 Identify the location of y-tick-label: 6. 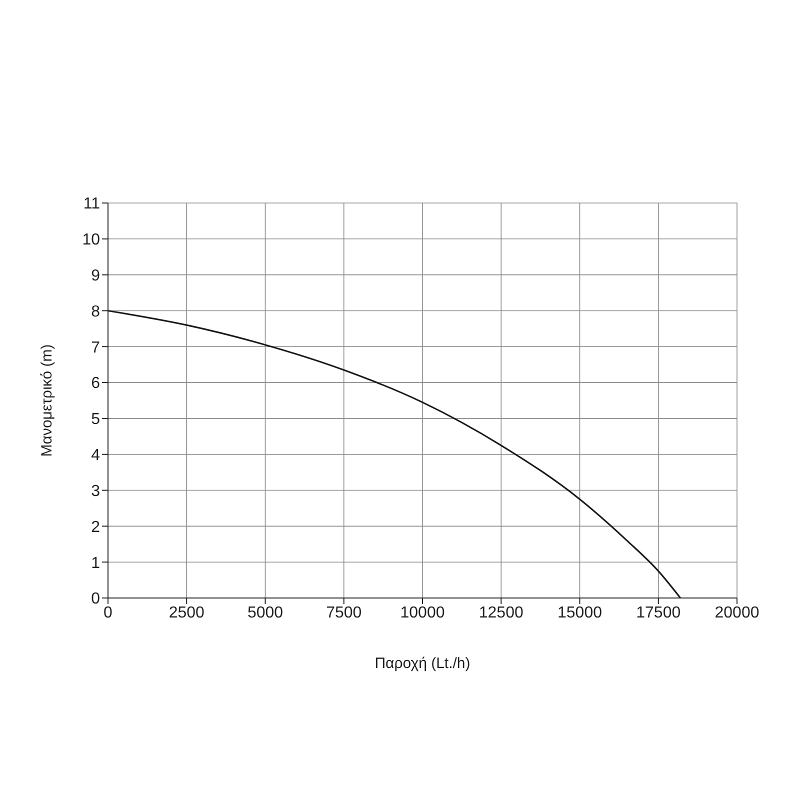
(95, 383).